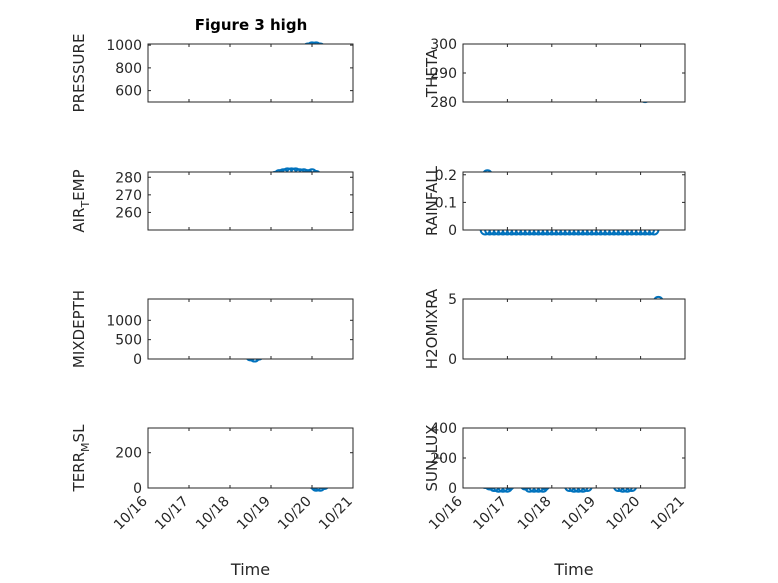 This screenshot has width=778, height=583. I want to click on y-tick-label: 500, so click(128, 341).